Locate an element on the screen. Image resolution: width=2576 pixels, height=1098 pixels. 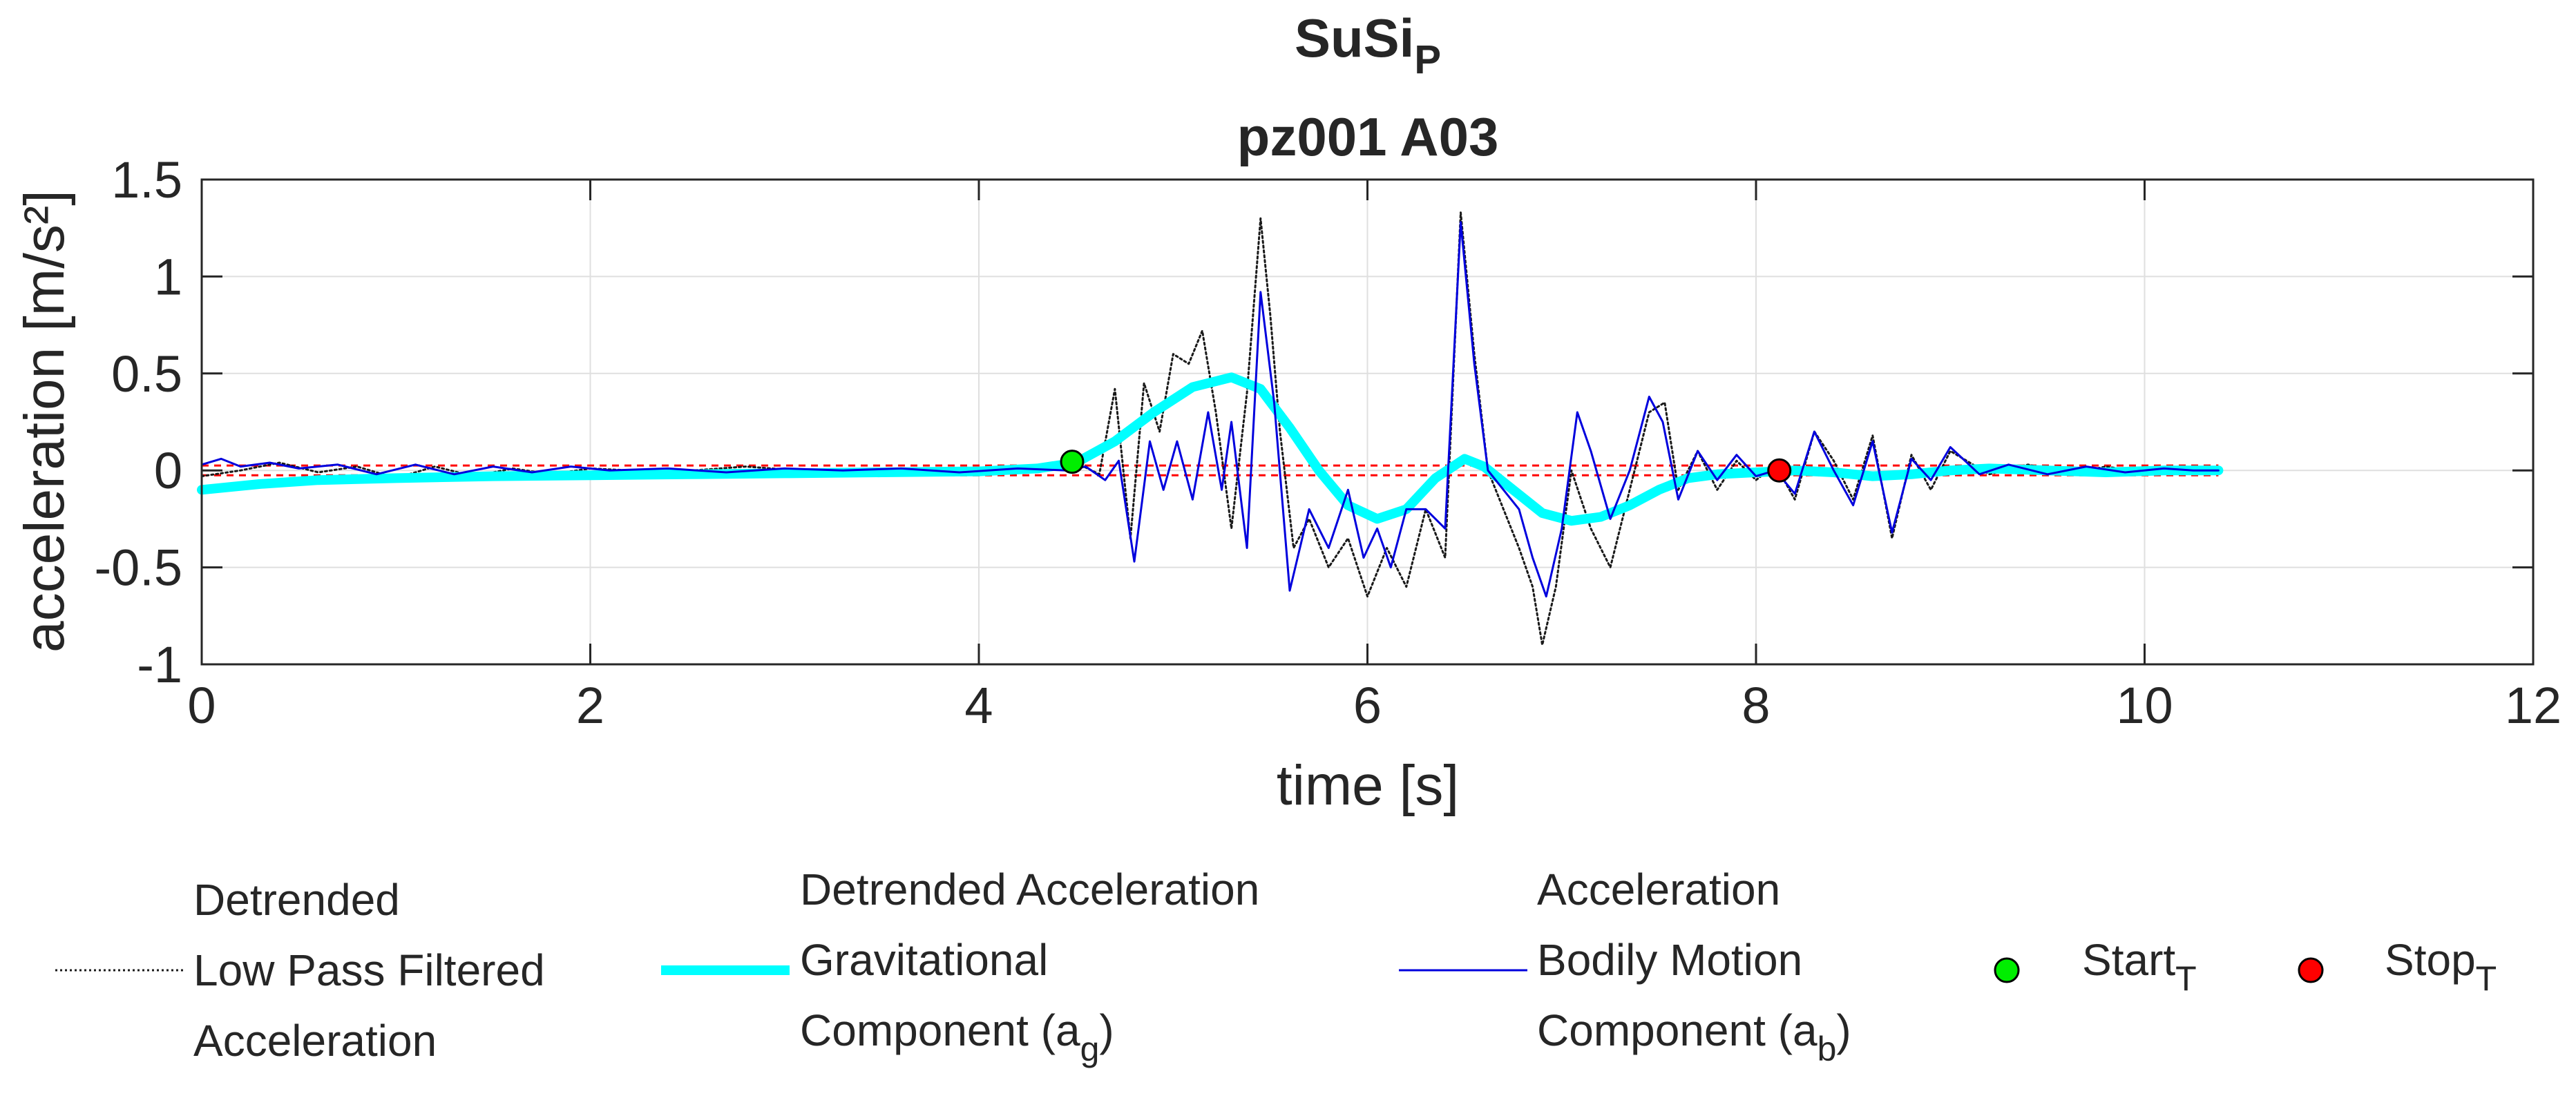
x-tick-label: 0 is located at coordinates (201, 705).